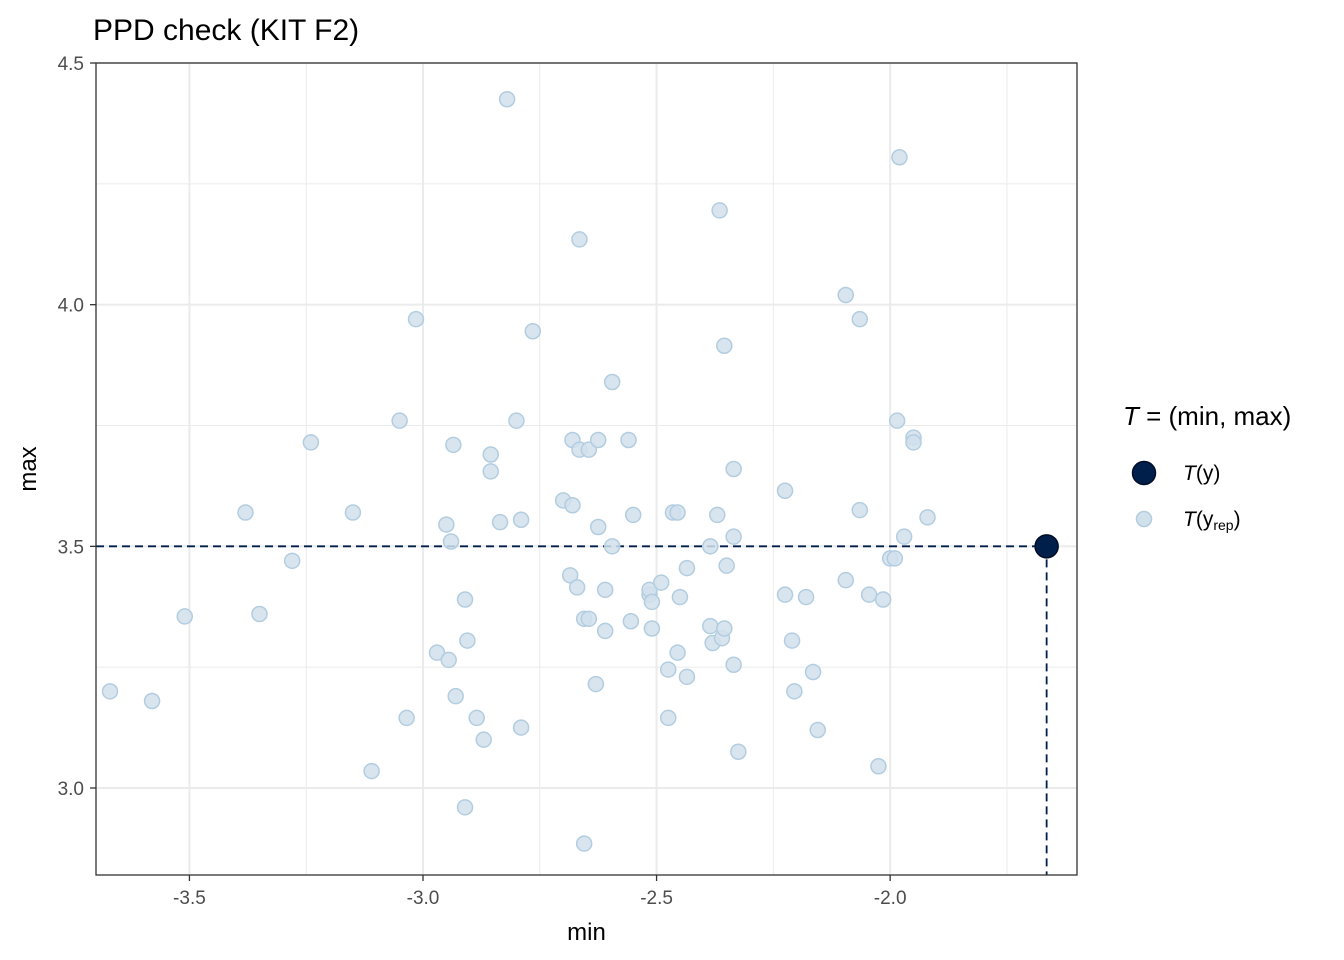 This screenshot has height=960, width=1344. I want to click on legend-replicated-close: ), so click(1237, 519).